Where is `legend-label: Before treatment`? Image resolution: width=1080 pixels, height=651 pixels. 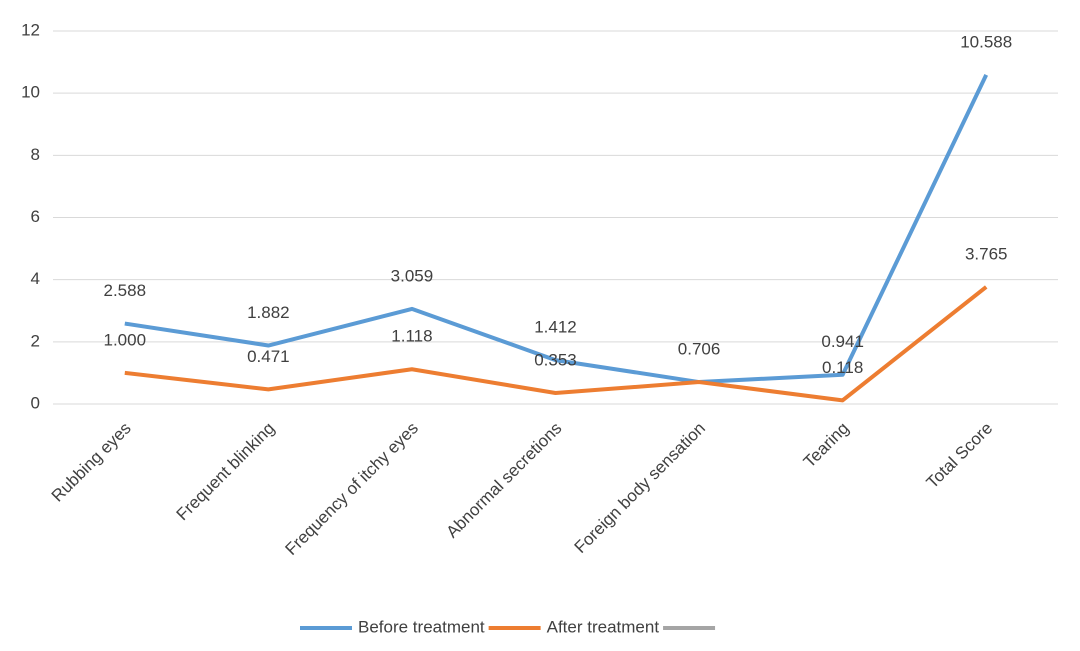
legend-label: Before treatment is located at coordinates (421, 626).